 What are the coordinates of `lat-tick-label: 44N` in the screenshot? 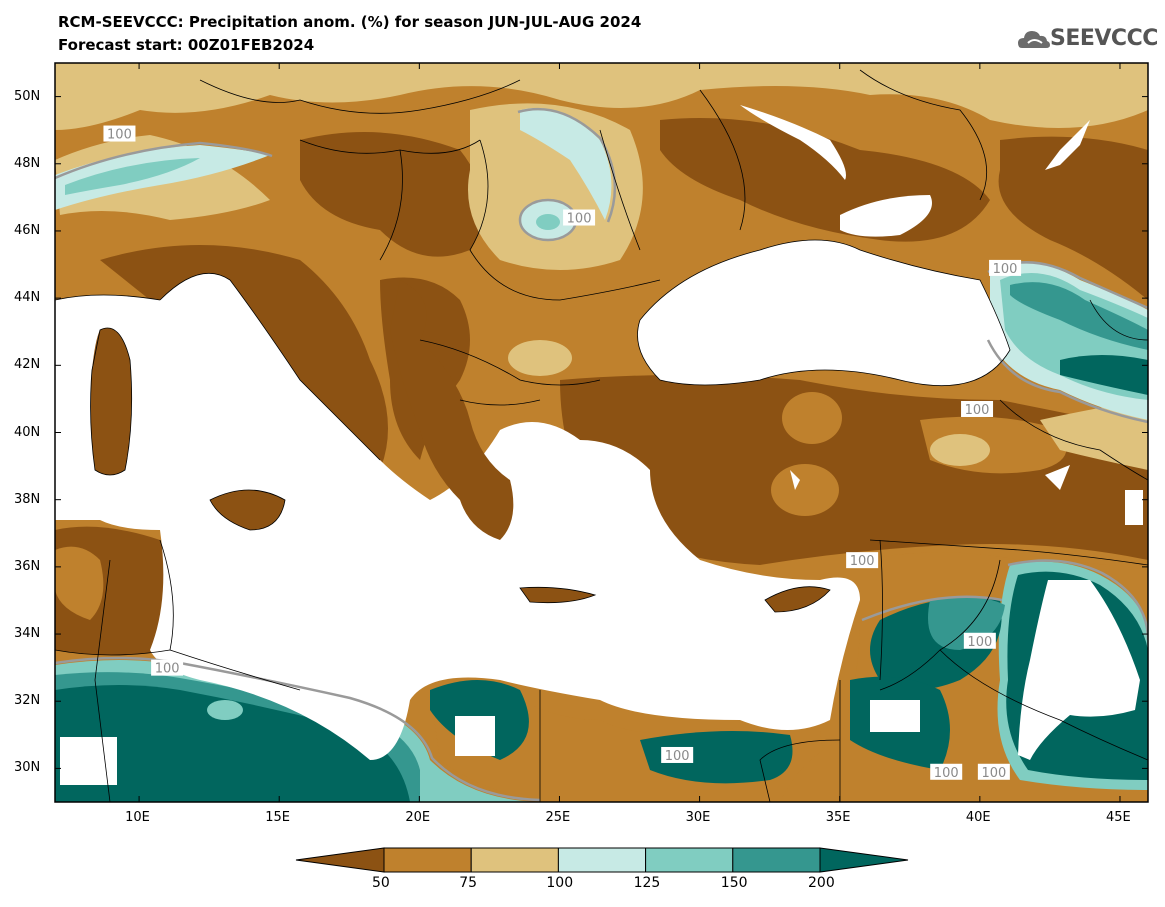 It's located at (27, 298).